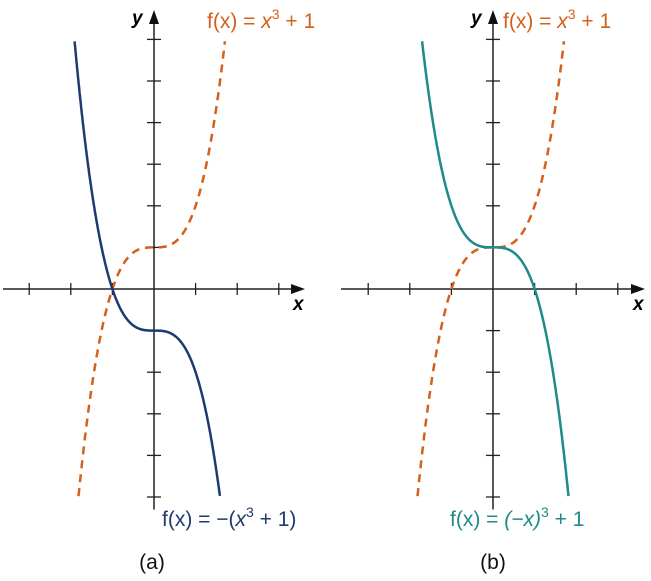 The width and height of the screenshot is (651, 581). Describe the element at coordinates (522, 519) in the screenshot. I see `label-base: (−x)` at that location.